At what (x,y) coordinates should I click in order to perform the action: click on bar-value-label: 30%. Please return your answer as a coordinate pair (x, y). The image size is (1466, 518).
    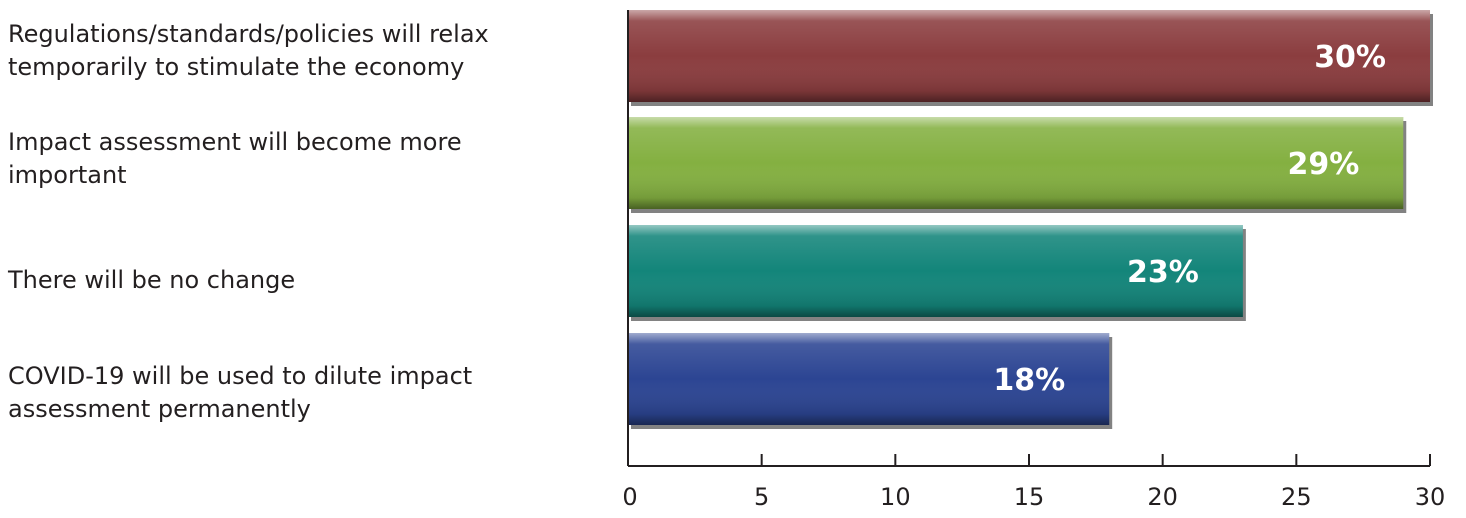
    Looking at the image, I should click on (1350, 57).